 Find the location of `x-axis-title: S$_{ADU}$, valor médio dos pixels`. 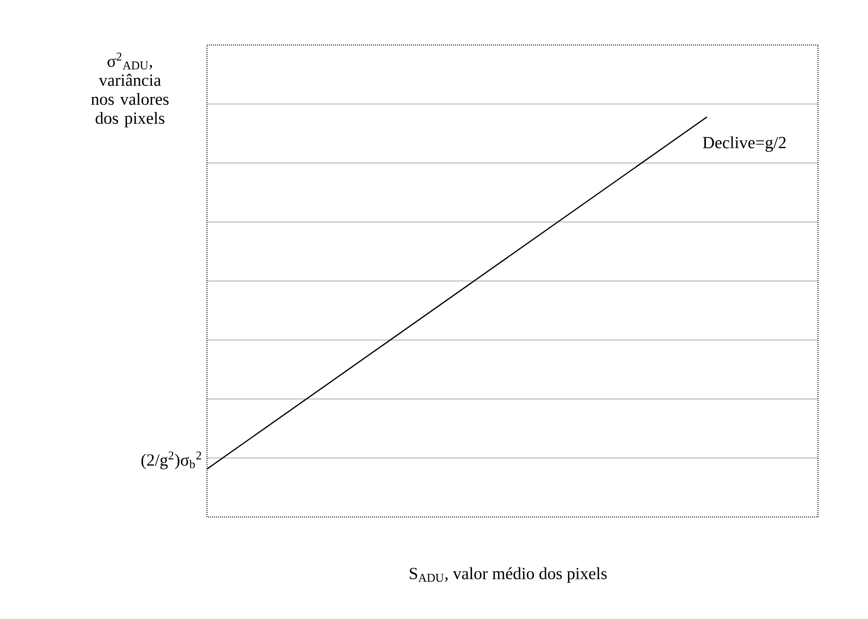

x-axis-title: S$_{ADU}$, valor médio dos pixels is located at coordinates (508, 575).